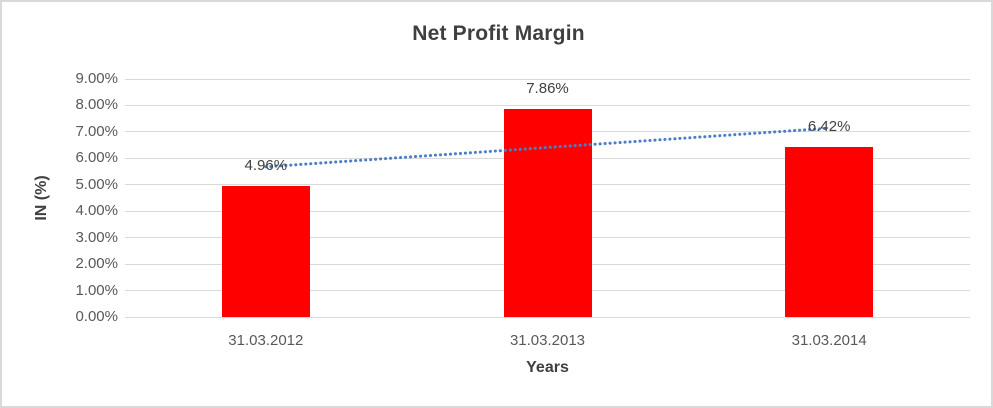  I want to click on y-tick-label: 9.00%, so click(96, 78).